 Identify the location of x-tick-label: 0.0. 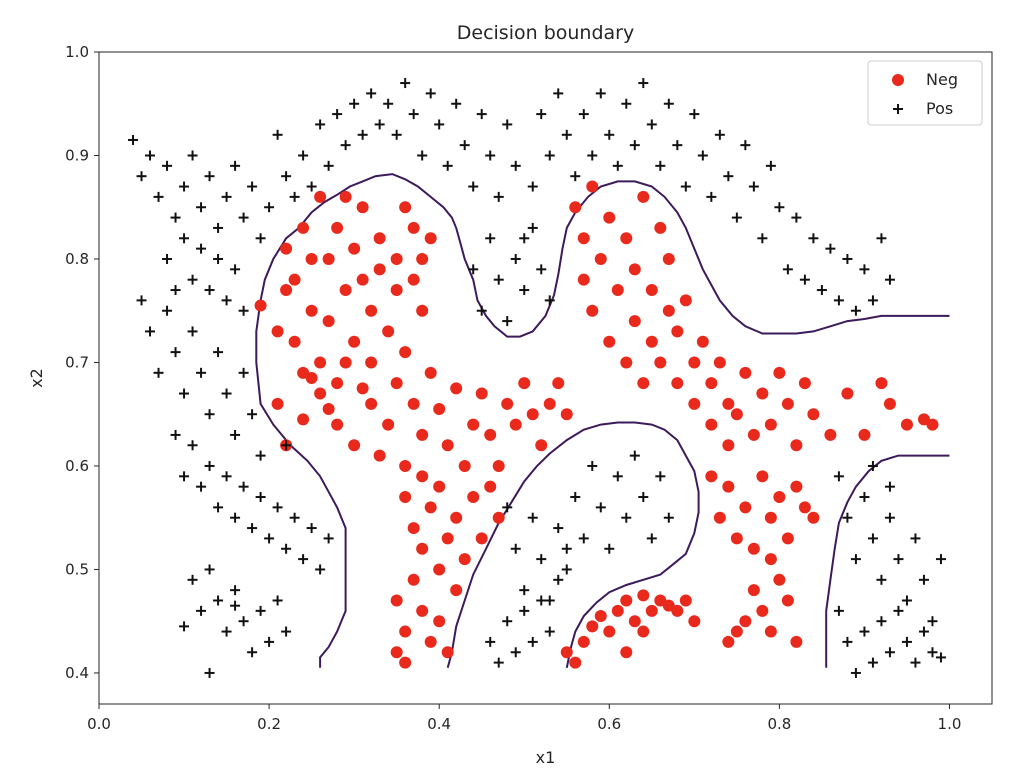
(99, 724).